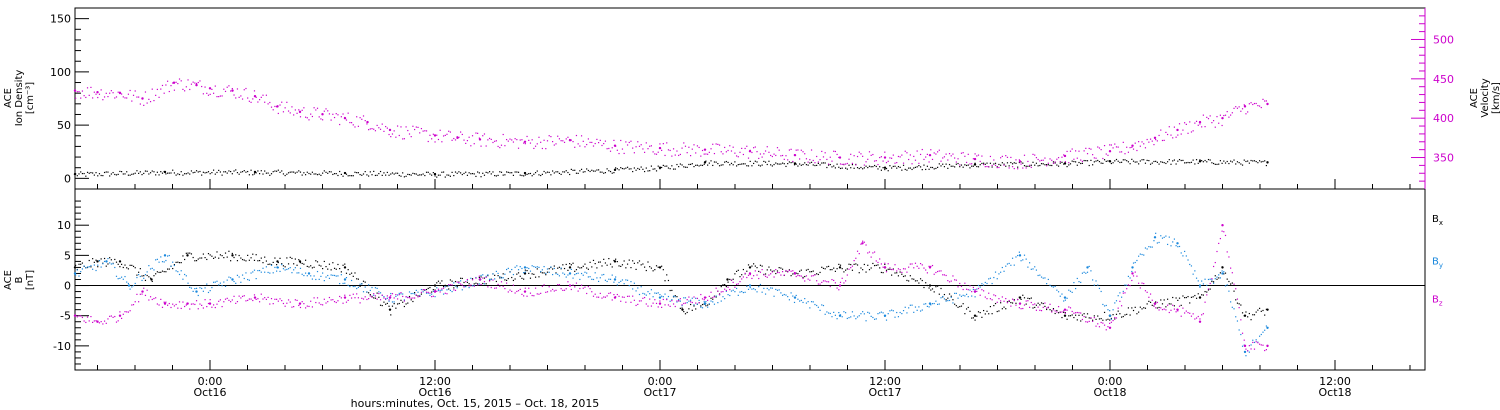 The width and height of the screenshot is (1500, 410). What do you see at coordinates (390, 130) in the screenshot?
I see `velocity-series-point` at bounding box center [390, 130].